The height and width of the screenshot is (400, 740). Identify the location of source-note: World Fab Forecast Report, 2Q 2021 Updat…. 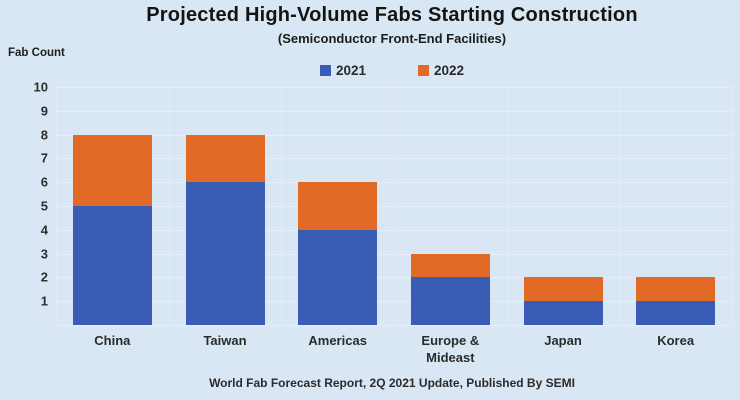
(392, 383).